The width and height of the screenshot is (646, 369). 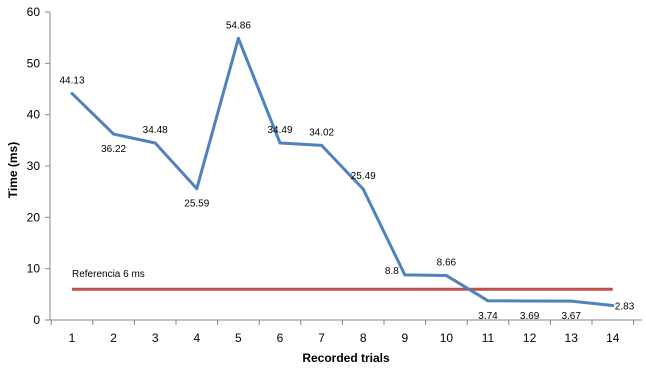 I want to click on y-tick-label: 0, so click(x=36, y=320).